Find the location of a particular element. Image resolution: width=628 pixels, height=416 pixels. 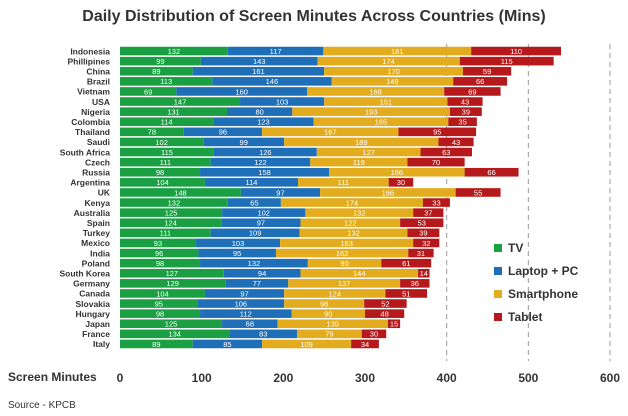

data-label: 78 is located at coordinates (152, 132).